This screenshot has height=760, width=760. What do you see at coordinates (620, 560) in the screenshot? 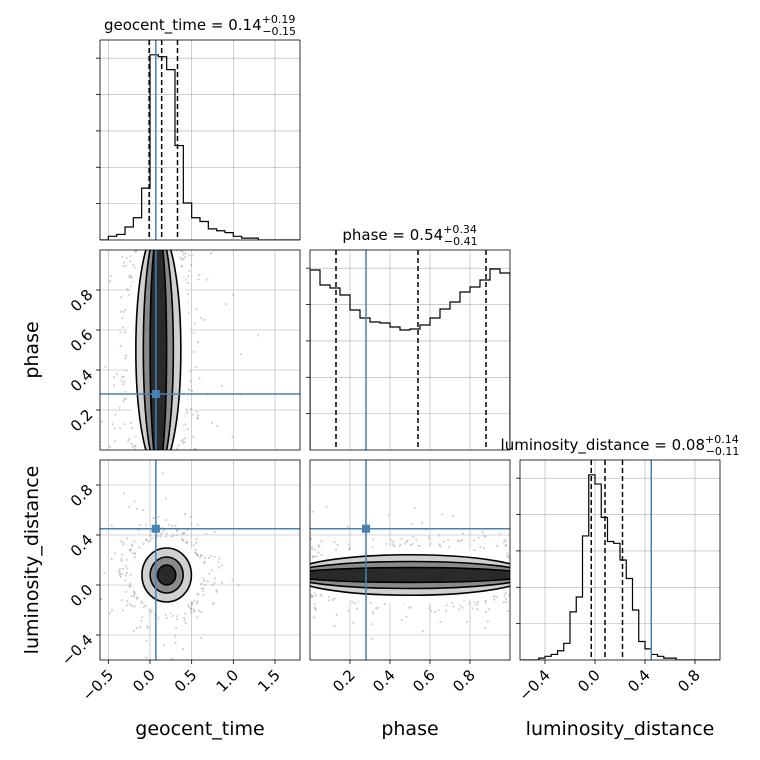
I see `hist-luminosity_distance-plot-area` at bounding box center [620, 560].